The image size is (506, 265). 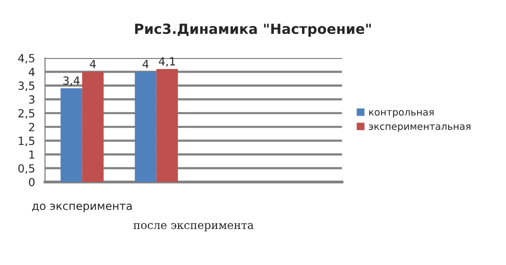 I want to click on data-label: 4,1, so click(x=166, y=62).